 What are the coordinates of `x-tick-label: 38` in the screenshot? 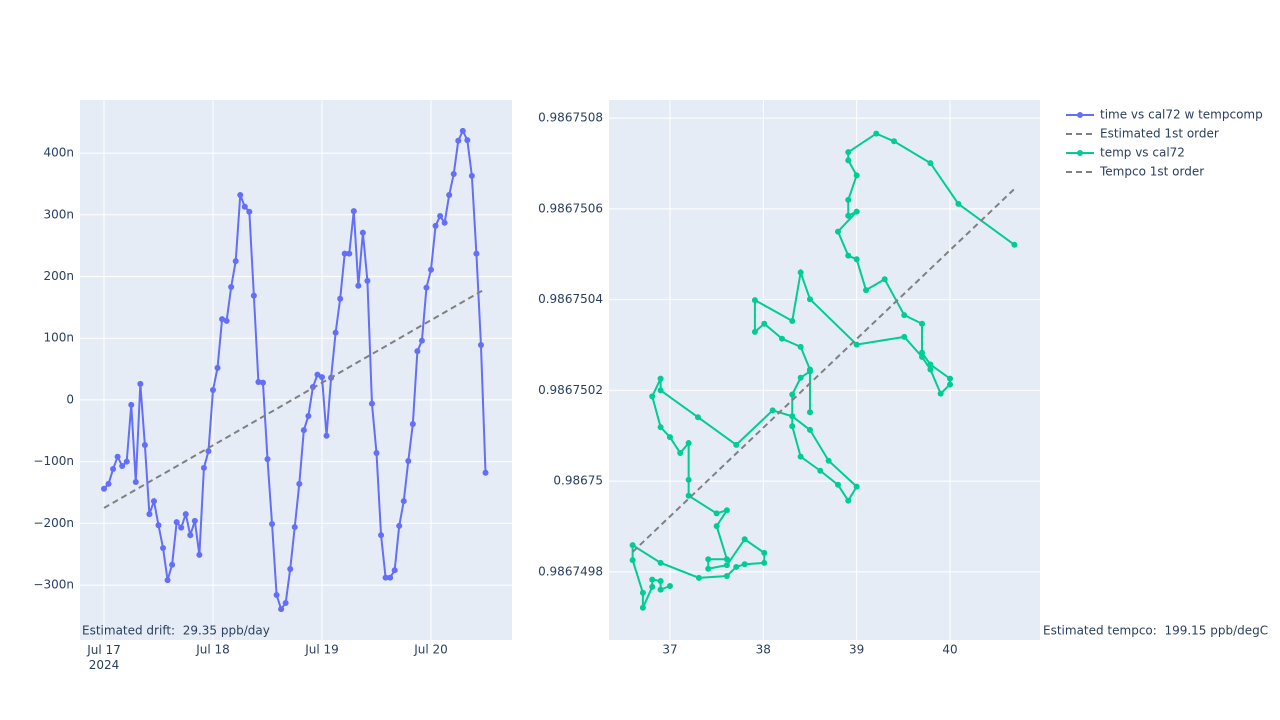 It's located at (763, 650).